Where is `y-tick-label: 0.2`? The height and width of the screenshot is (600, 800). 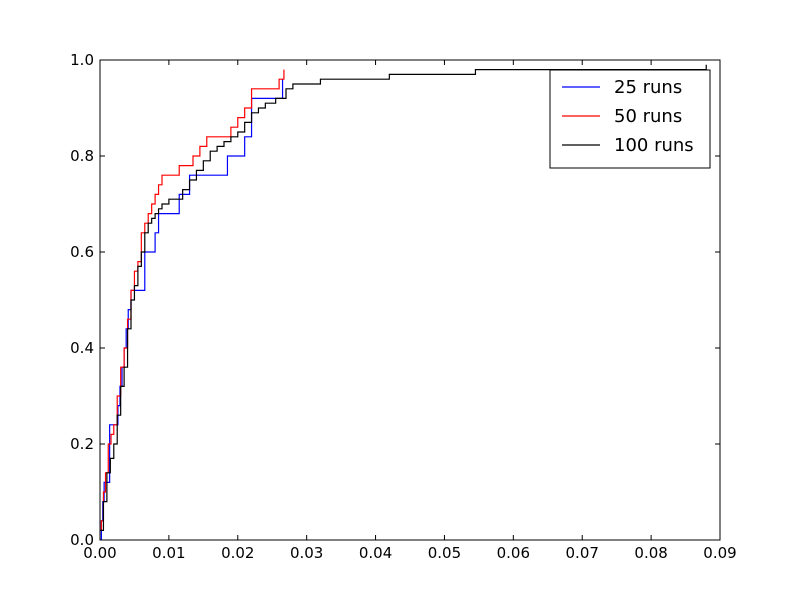
y-tick-label: 0.2 is located at coordinates (82, 444).